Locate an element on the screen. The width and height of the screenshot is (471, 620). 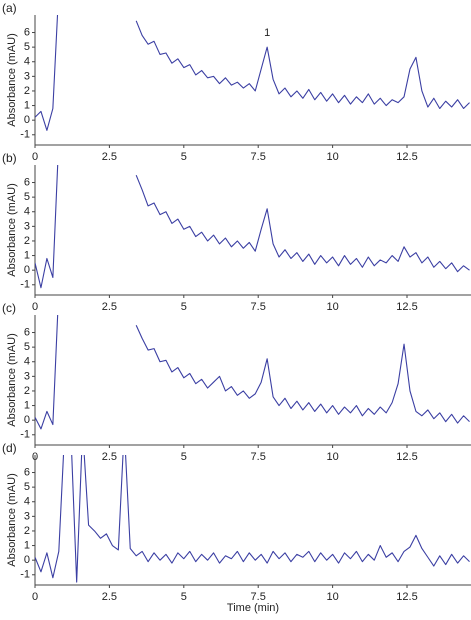
panel-label: (d) is located at coordinates (9, 448).